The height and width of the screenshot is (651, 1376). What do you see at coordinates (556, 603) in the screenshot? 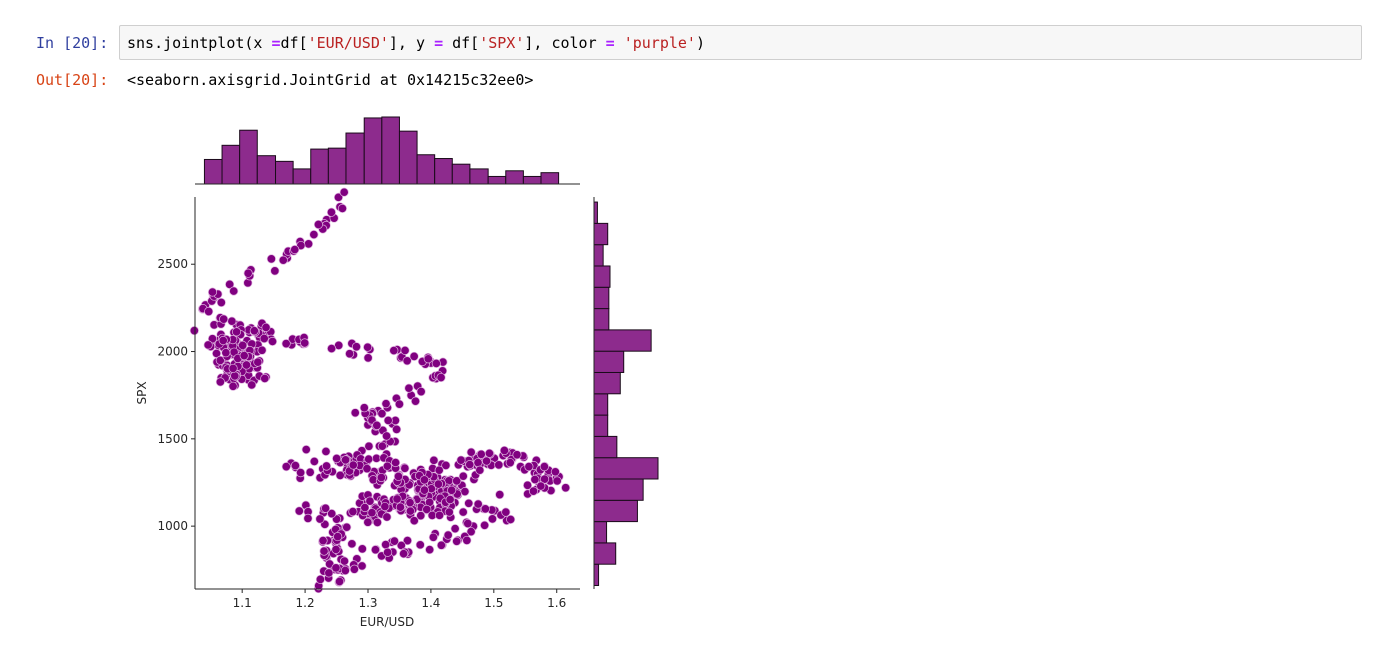
I see `x-tick-label: 1.6` at bounding box center [556, 603].